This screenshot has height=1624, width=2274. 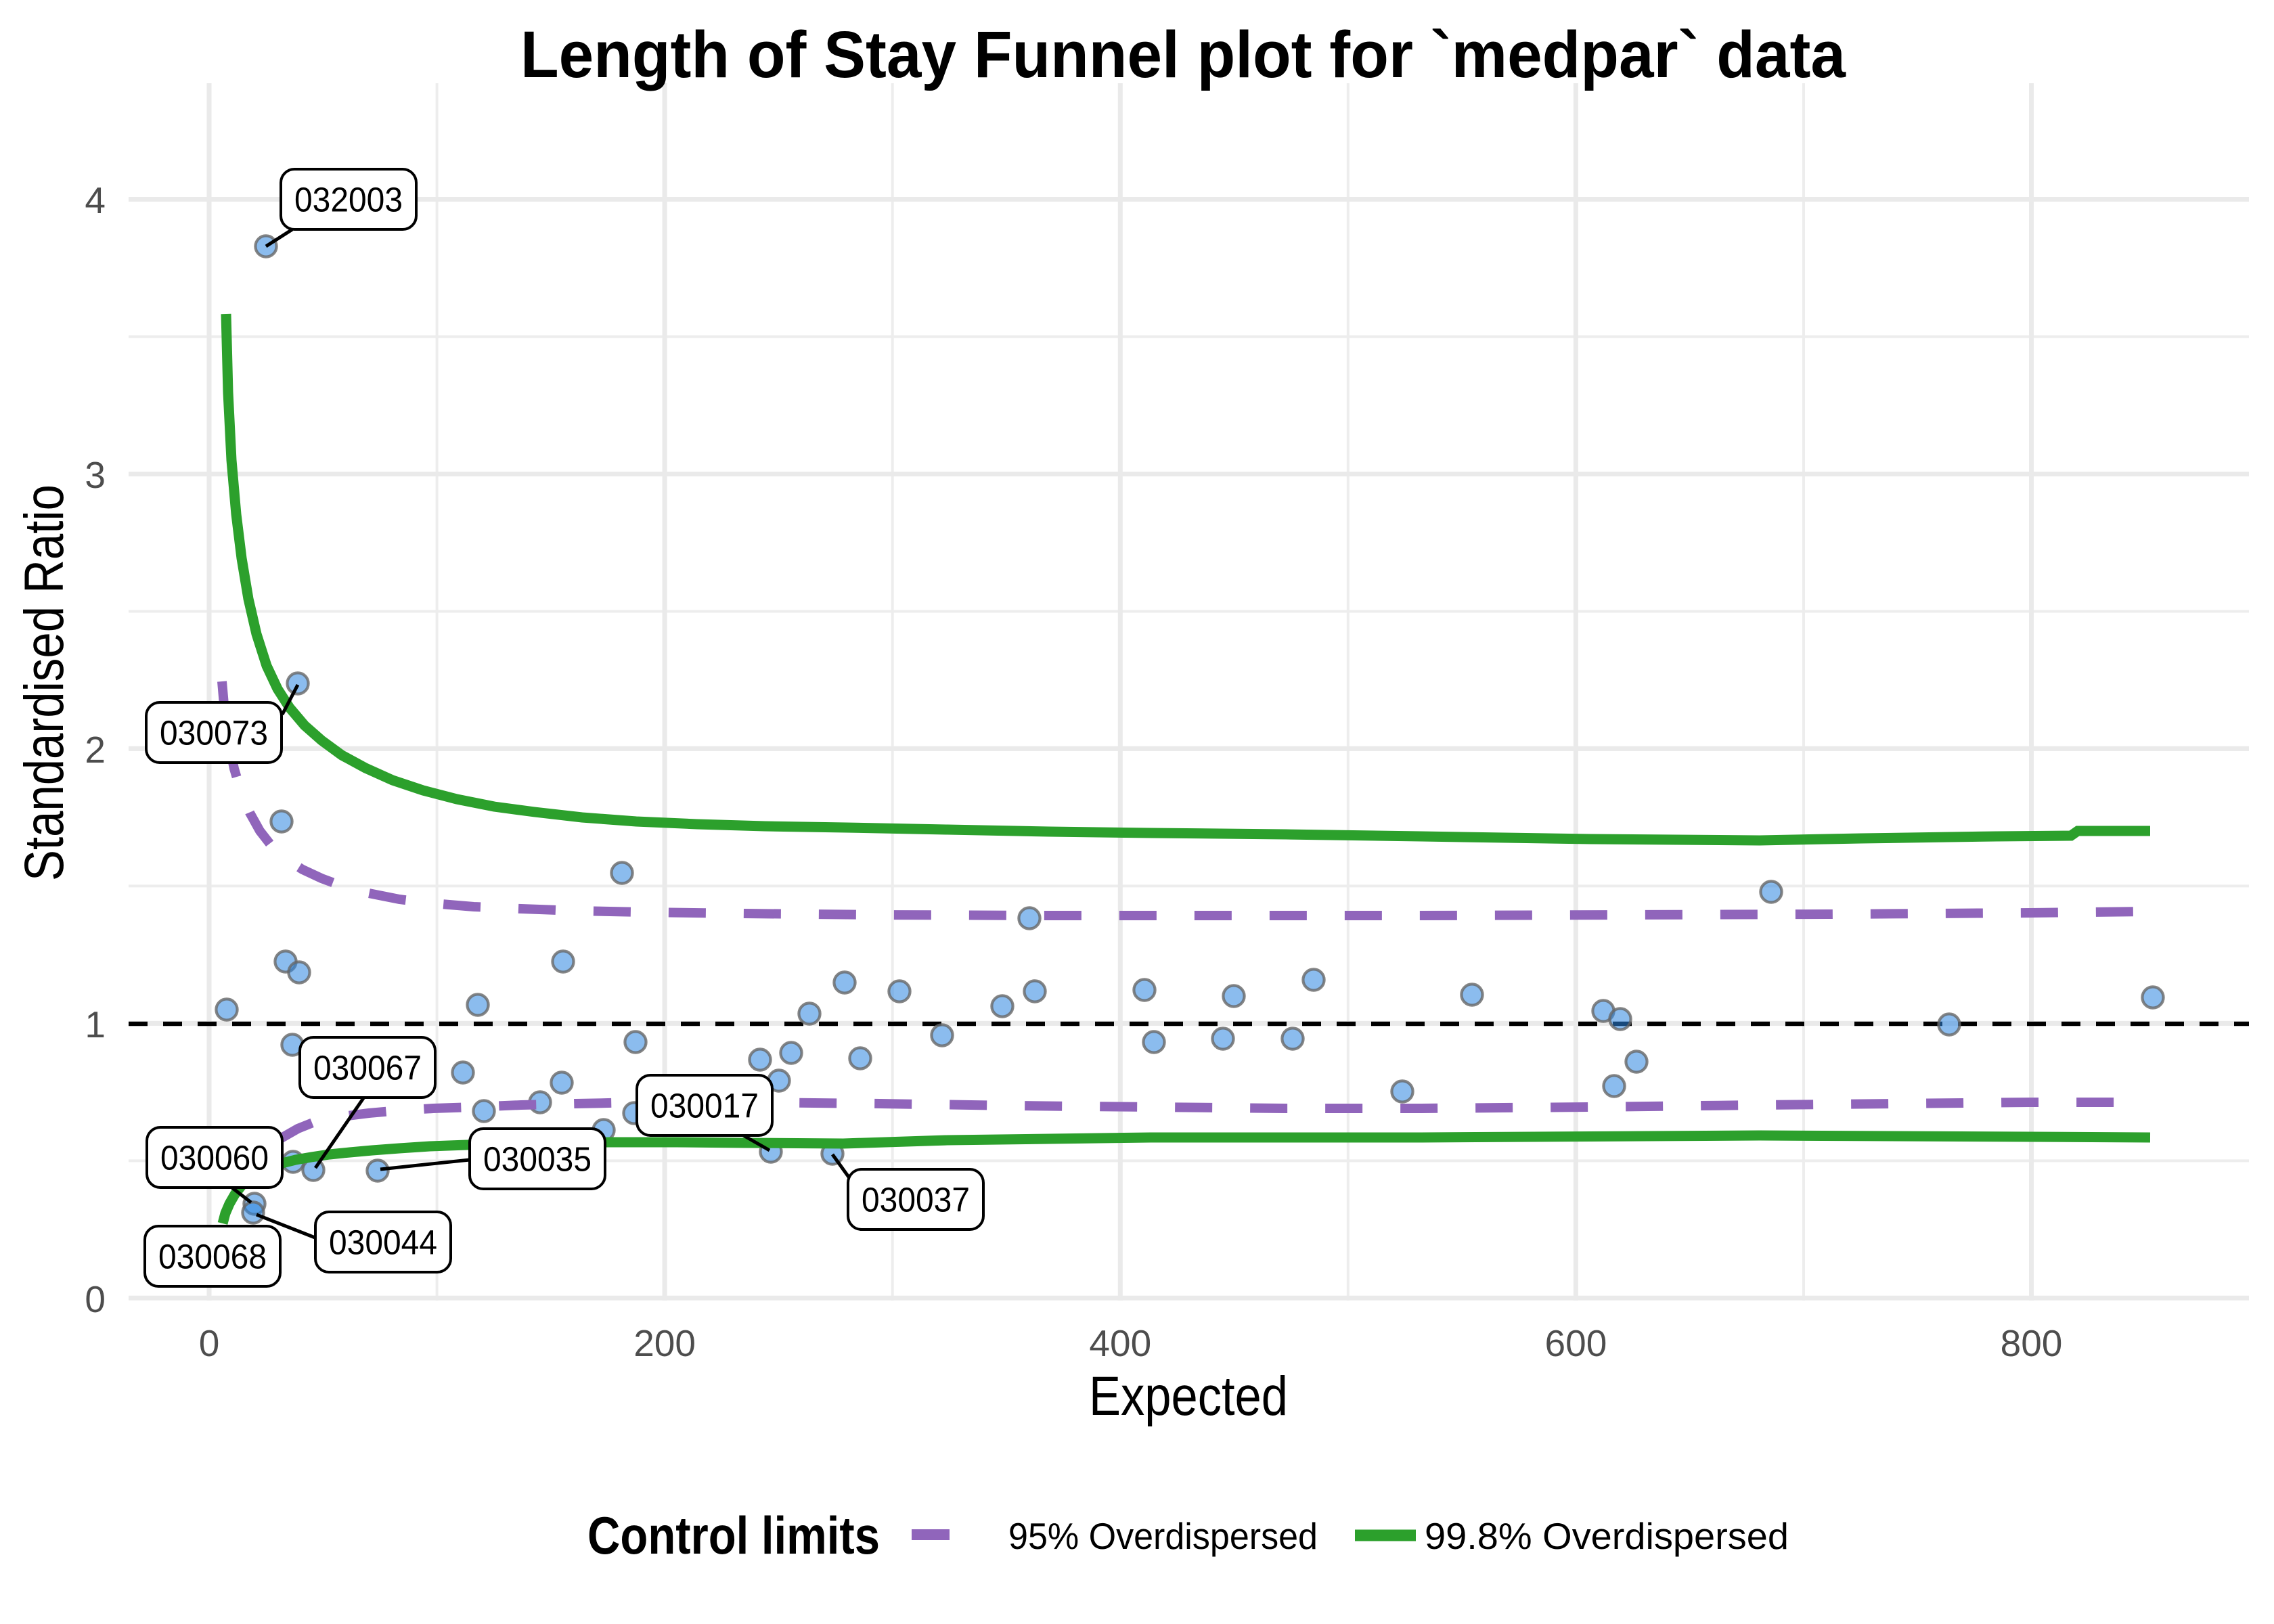 What do you see at coordinates (664, 1343) in the screenshot?
I see `svg-text: 200` at bounding box center [664, 1343].